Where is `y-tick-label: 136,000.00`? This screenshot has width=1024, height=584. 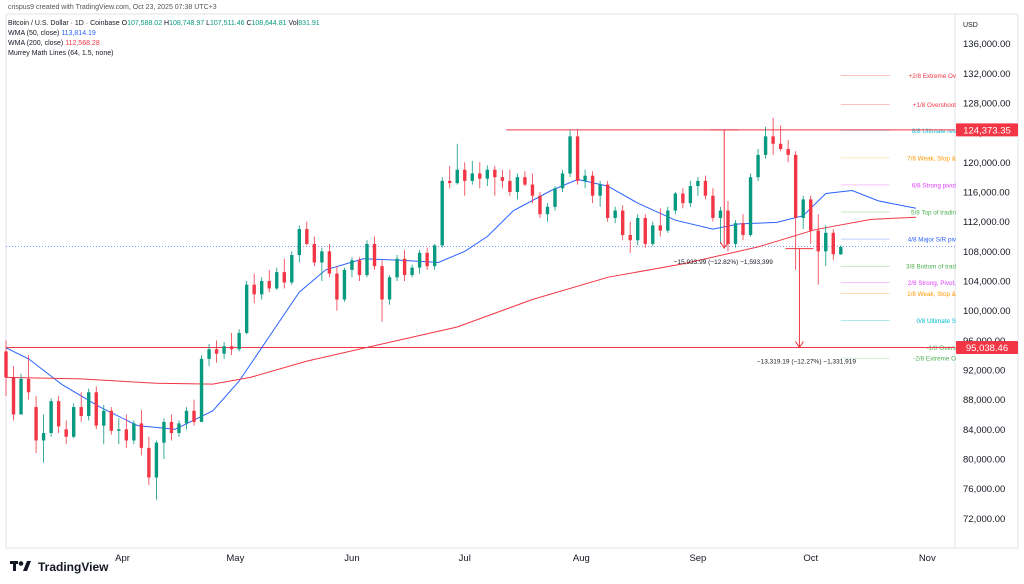
y-tick-label: 136,000.00 is located at coordinates (987, 44).